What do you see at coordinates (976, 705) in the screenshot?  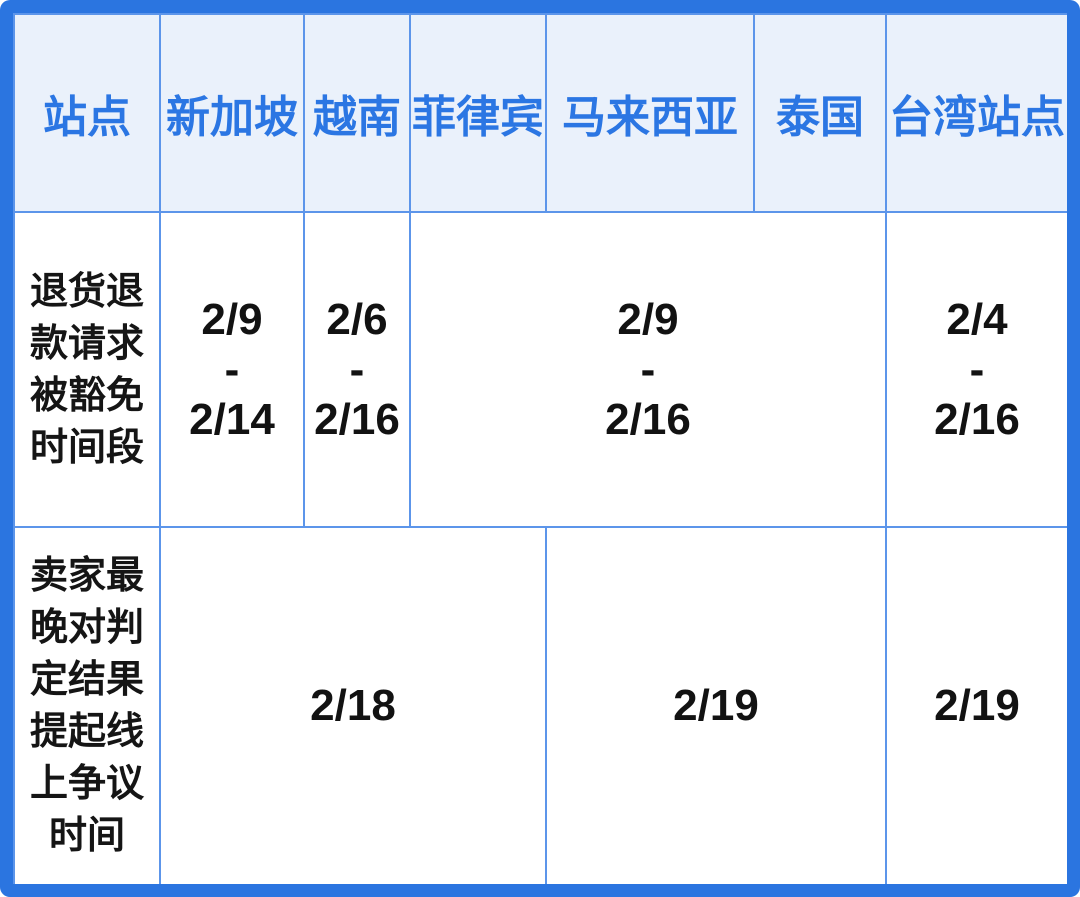 I see `dispute-taiwan-cell: 2/19` at bounding box center [976, 705].